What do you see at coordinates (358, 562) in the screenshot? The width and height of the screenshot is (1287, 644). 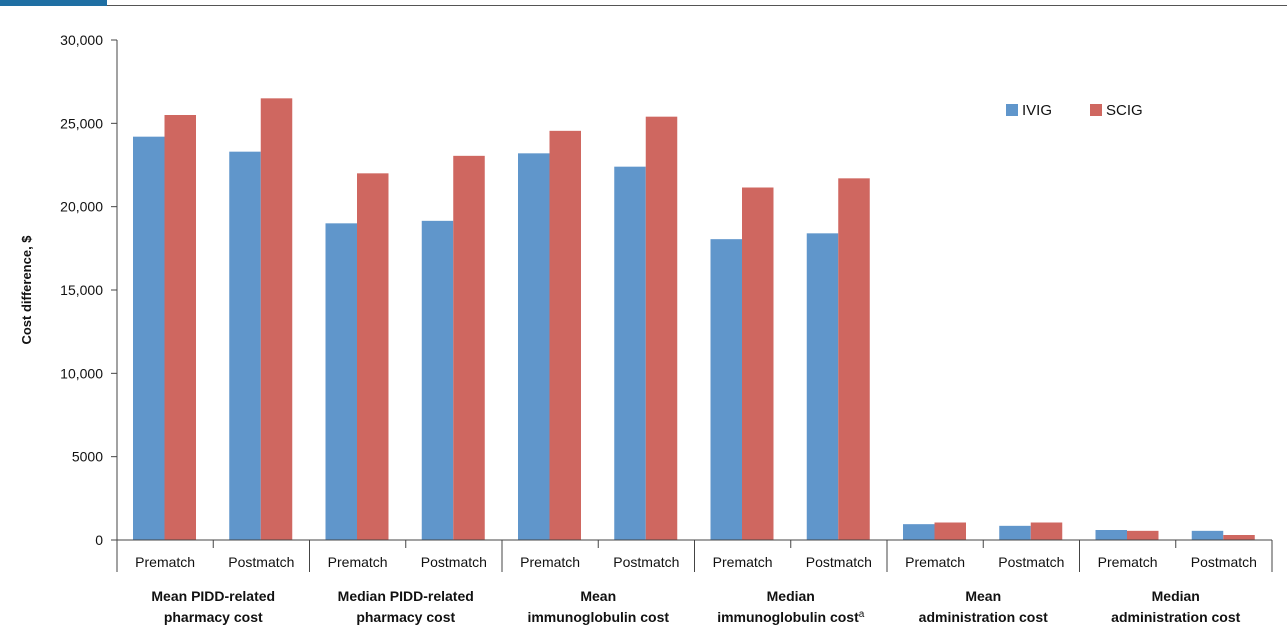 I see `category-label-2: Prematch` at bounding box center [358, 562].